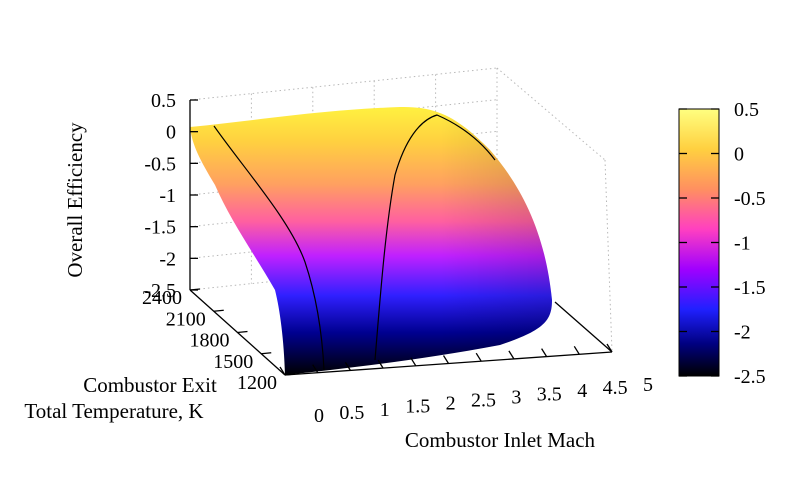 The width and height of the screenshot is (800, 487). What do you see at coordinates (160, 164) in the screenshot?
I see `z-tick-label-2: -0.5` at bounding box center [160, 164].